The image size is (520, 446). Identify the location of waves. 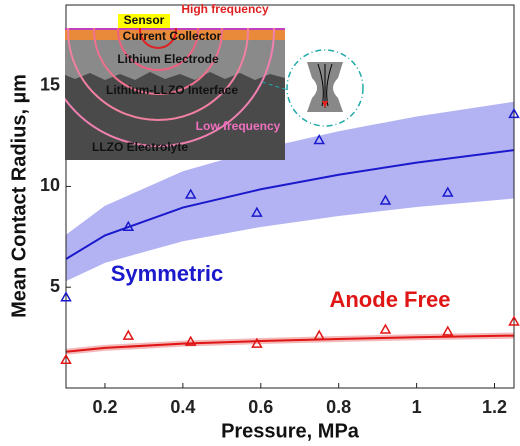
(170, 87).